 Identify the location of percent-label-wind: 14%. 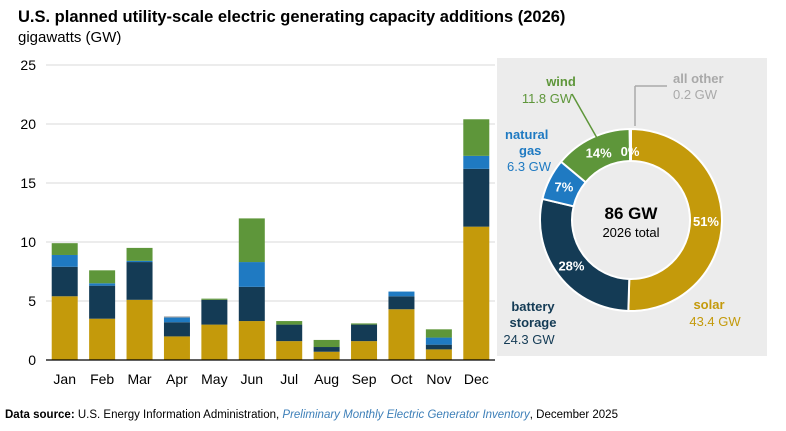
(599, 152).